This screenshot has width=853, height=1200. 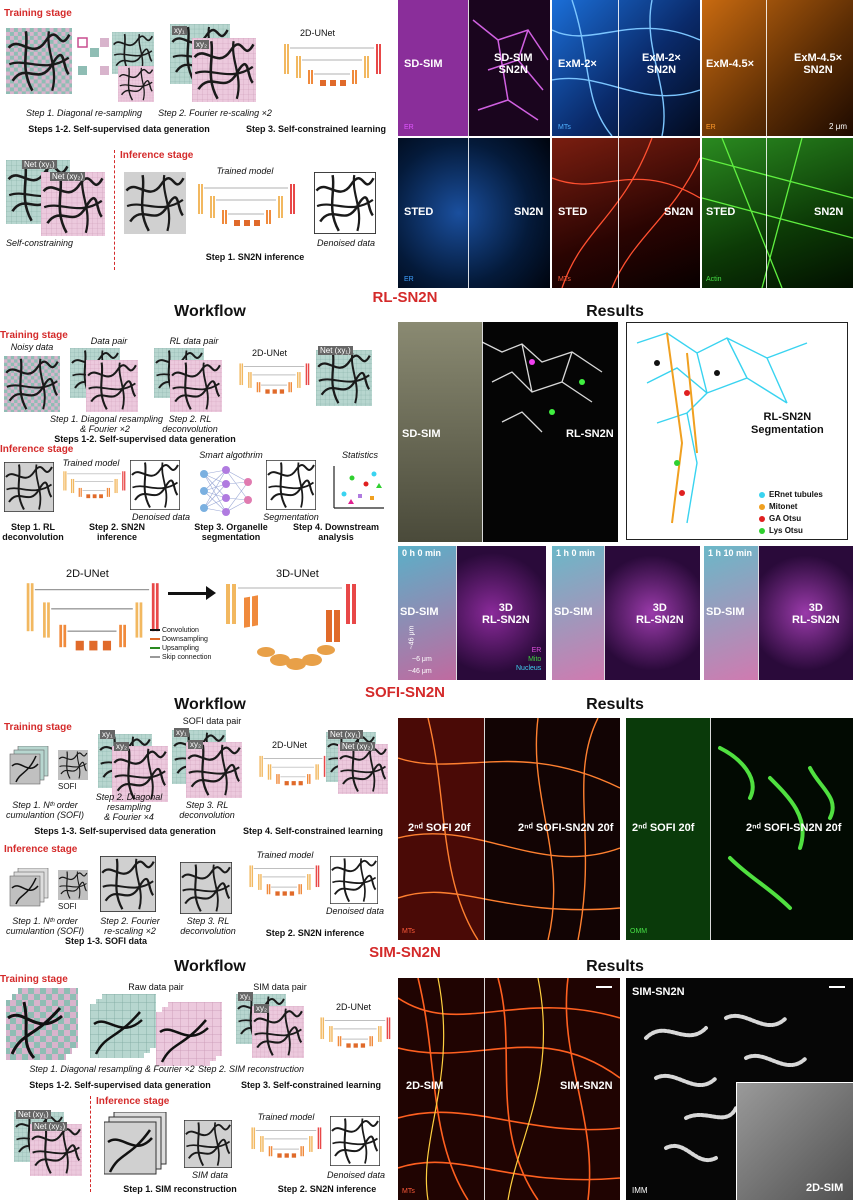 What do you see at coordinates (794, 828) in the screenshot?
I see `sofi2-right: 2ⁿᵈ SOFI-SN2N 20f` at bounding box center [794, 828].